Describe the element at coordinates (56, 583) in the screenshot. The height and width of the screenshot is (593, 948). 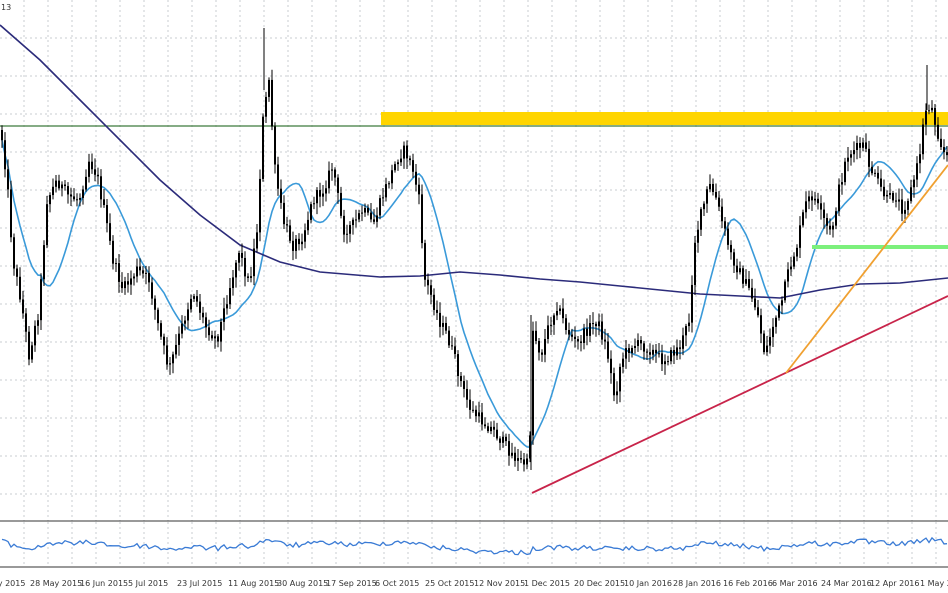
I see `x-tick-label: 28 May 2015` at that location.